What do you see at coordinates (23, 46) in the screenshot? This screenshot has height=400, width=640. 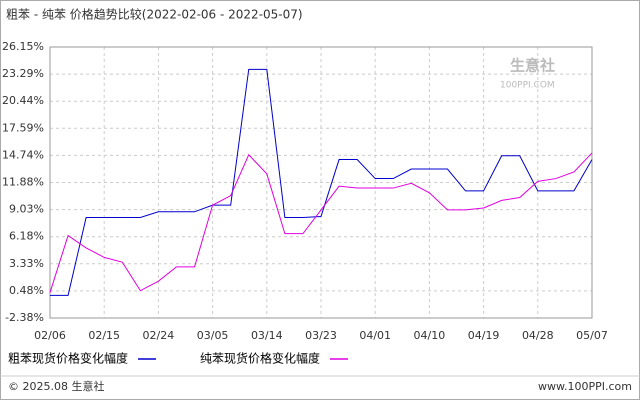 I see `y-tick-label: 26.15%` at bounding box center [23, 46].